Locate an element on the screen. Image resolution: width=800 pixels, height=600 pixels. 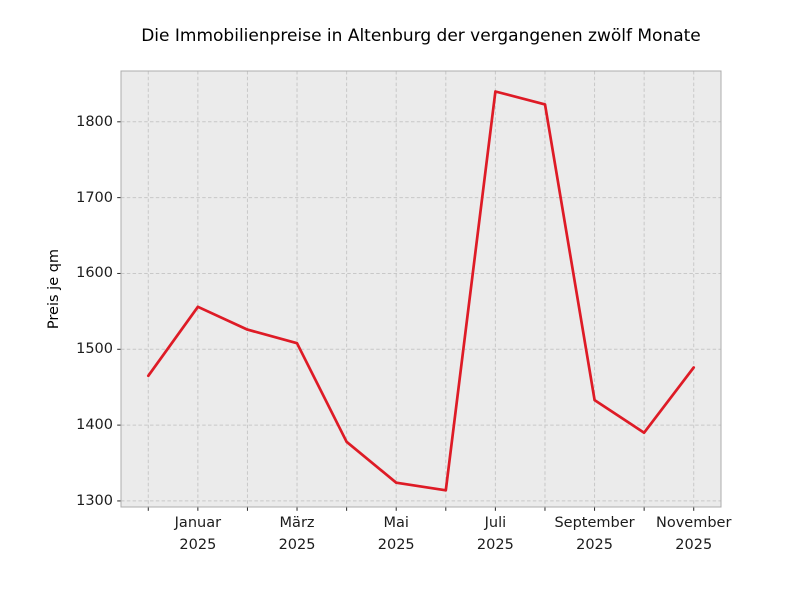
x-tick-label: Januar 2025 is located at coordinates (198, 535).